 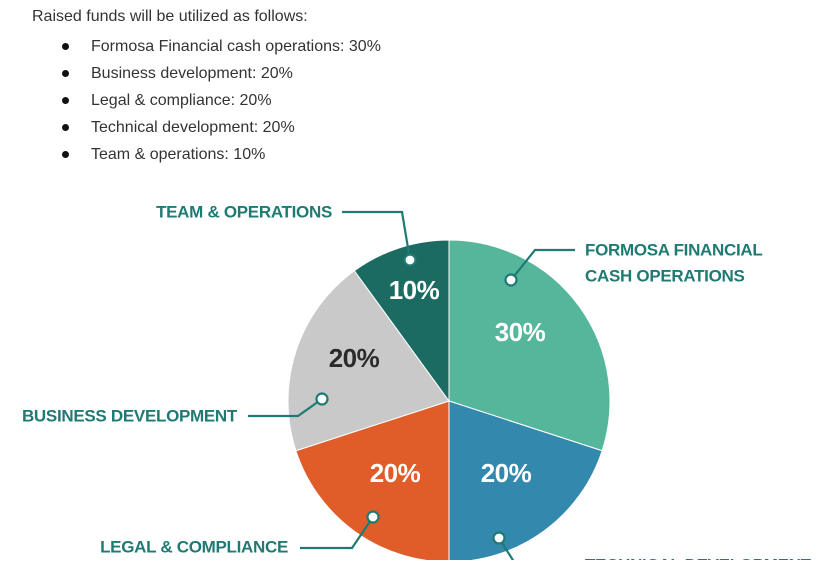 What do you see at coordinates (698, 557) in the screenshot?
I see `slice-category-label: TECHNICAL DEVELOPMENT` at bounding box center [698, 557].